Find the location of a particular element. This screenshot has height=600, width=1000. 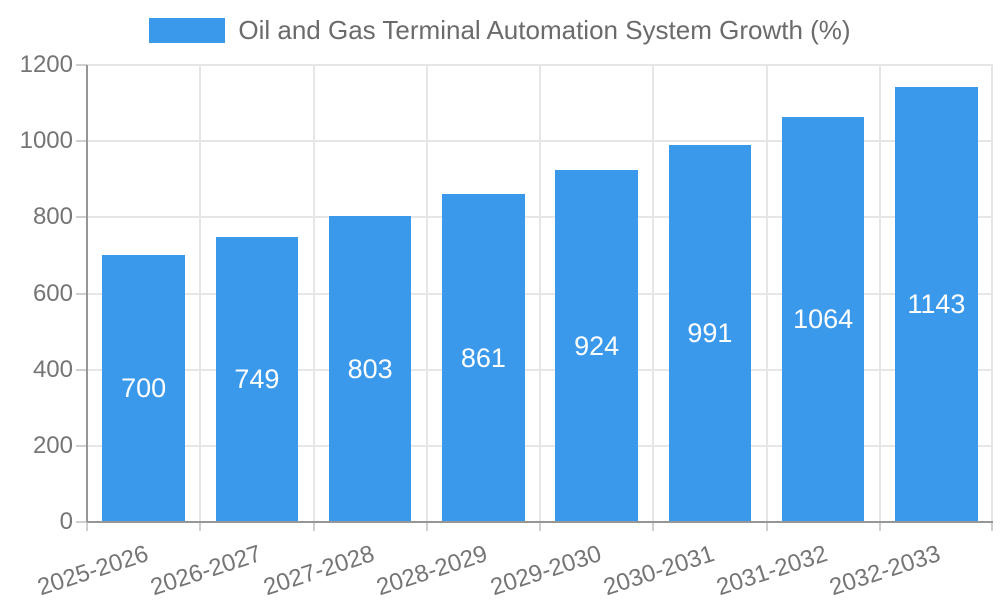

bar-value-label: 861 is located at coordinates (483, 357).